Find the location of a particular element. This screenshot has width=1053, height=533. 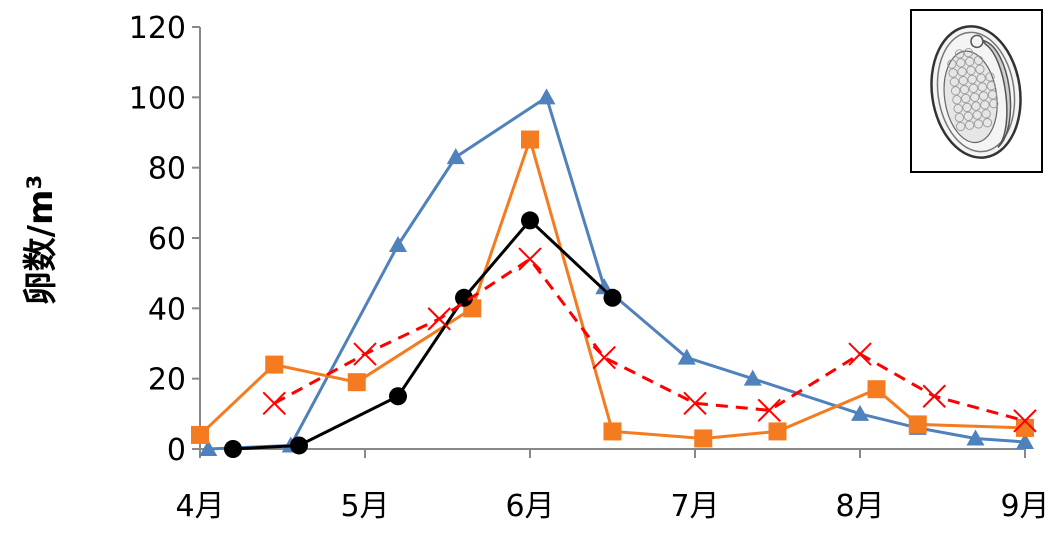

egg-inner-shell is located at coordinates (976, 92).